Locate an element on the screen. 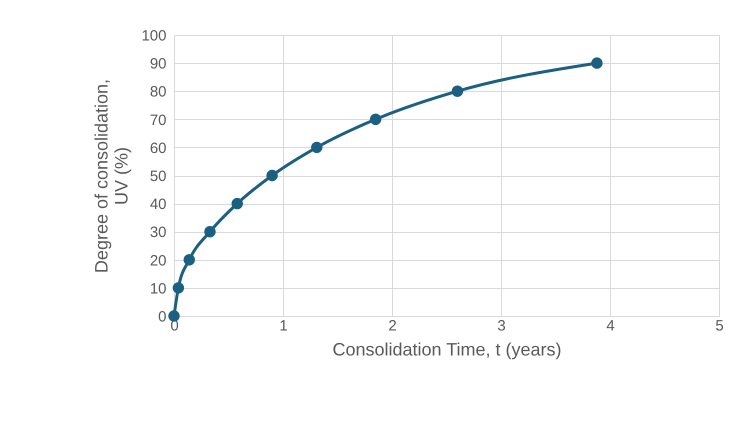 The image size is (744, 428). y-axis-title: Degree of consolidation, UV (%) is located at coordinates (111, 176).